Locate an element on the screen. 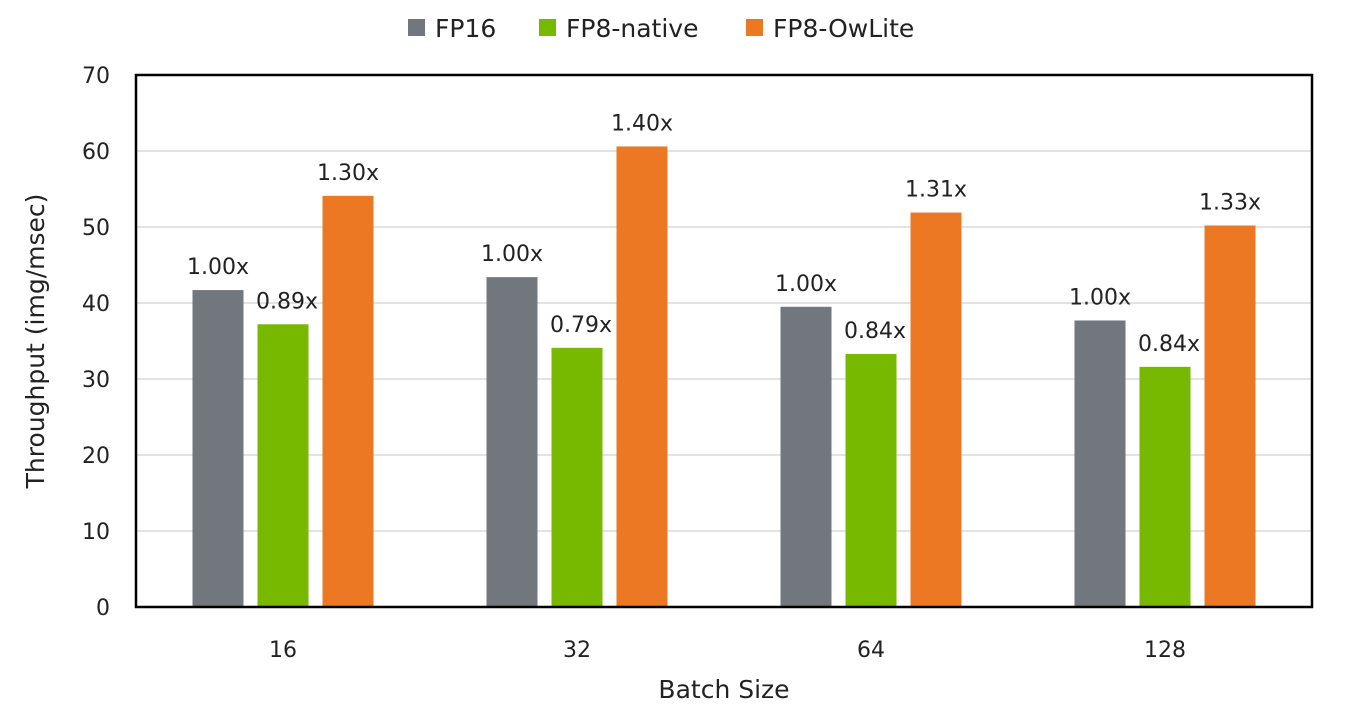 The height and width of the screenshot is (707, 1358). y-tick-label: 30 is located at coordinates (96, 380).